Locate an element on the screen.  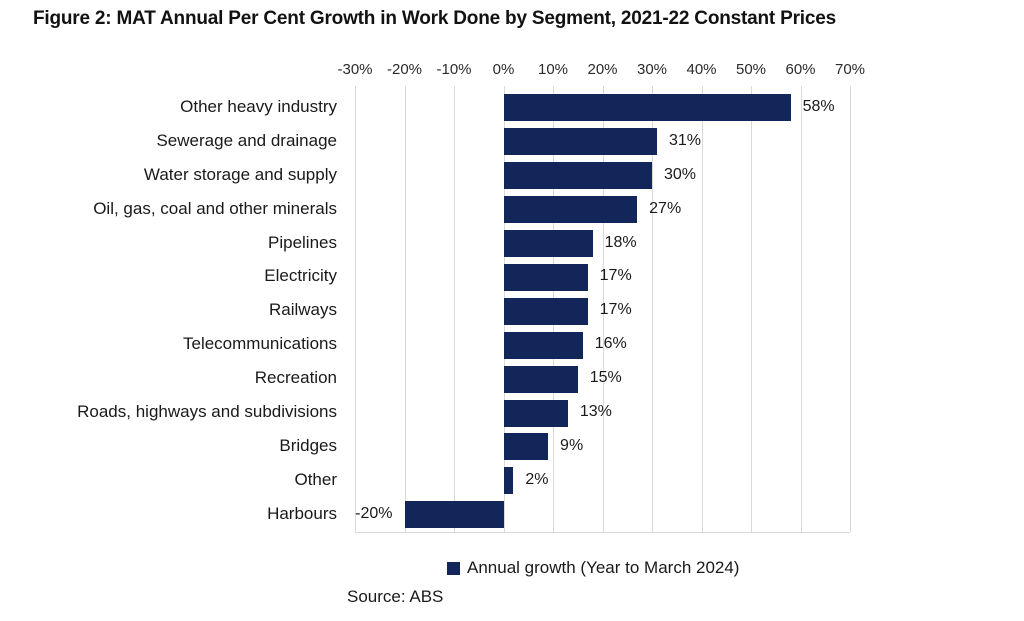
x-tick-label: 20% is located at coordinates (602, 69).